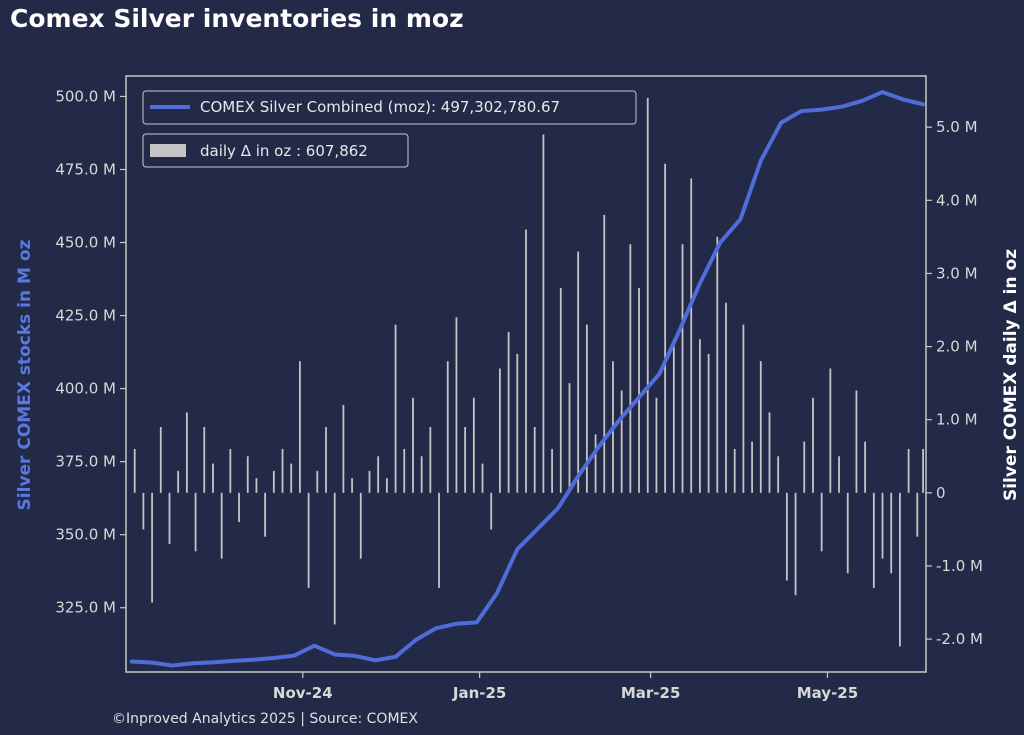  Describe the element at coordinates (85, 243) in the screenshot. I see `y-left-tick-label: 450.0 M` at that location.